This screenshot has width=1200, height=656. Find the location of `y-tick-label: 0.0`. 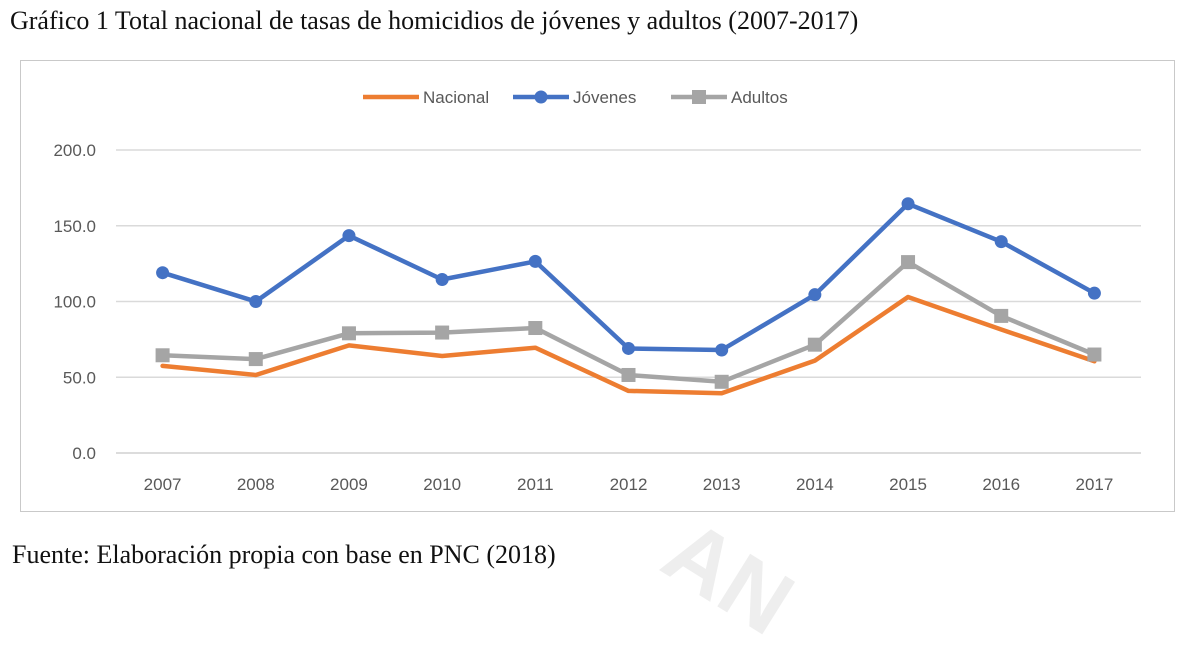

y-tick-label: 0.0 is located at coordinates (84, 453).